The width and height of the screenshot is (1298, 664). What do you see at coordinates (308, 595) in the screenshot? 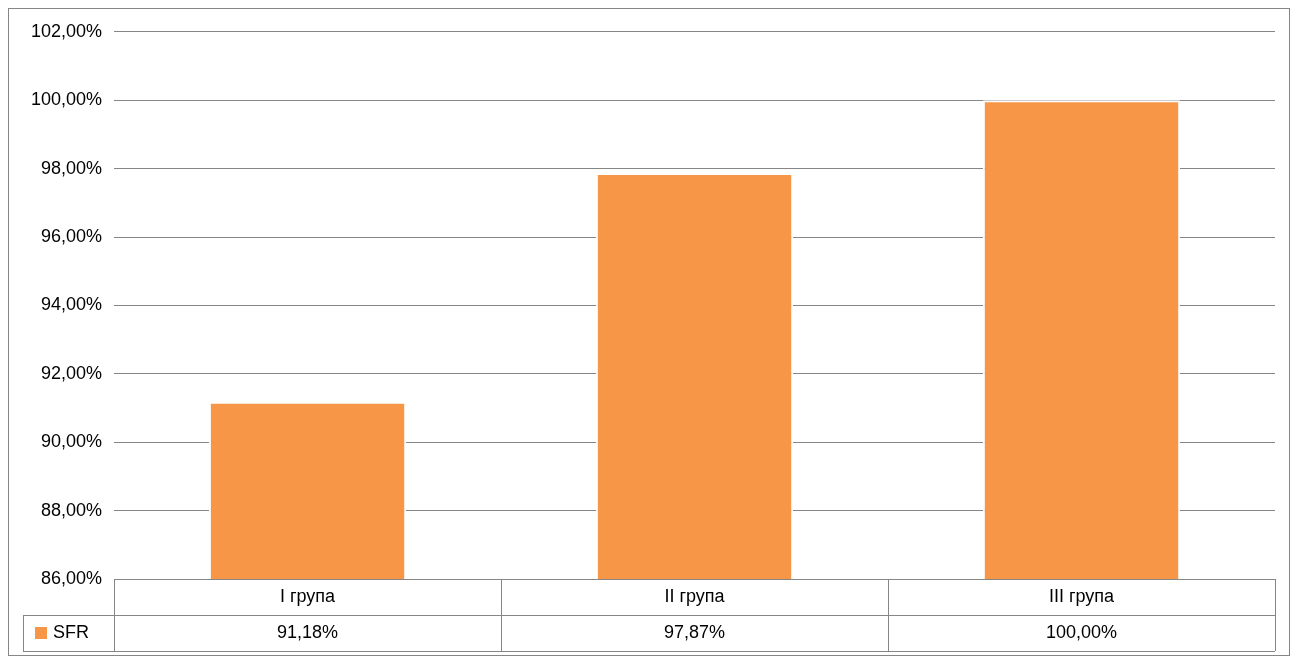
I see `x-tick-label: I група` at bounding box center [308, 595].